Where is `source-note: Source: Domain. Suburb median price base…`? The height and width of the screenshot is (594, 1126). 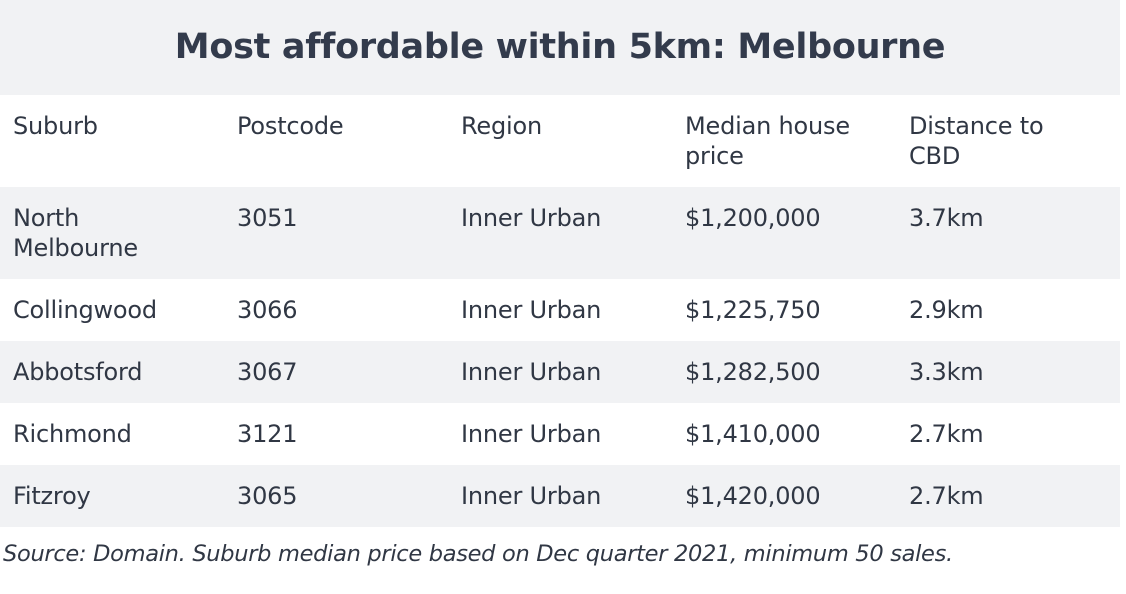
source-note: Source: Domain. Suburb median price base… is located at coordinates (478, 554).